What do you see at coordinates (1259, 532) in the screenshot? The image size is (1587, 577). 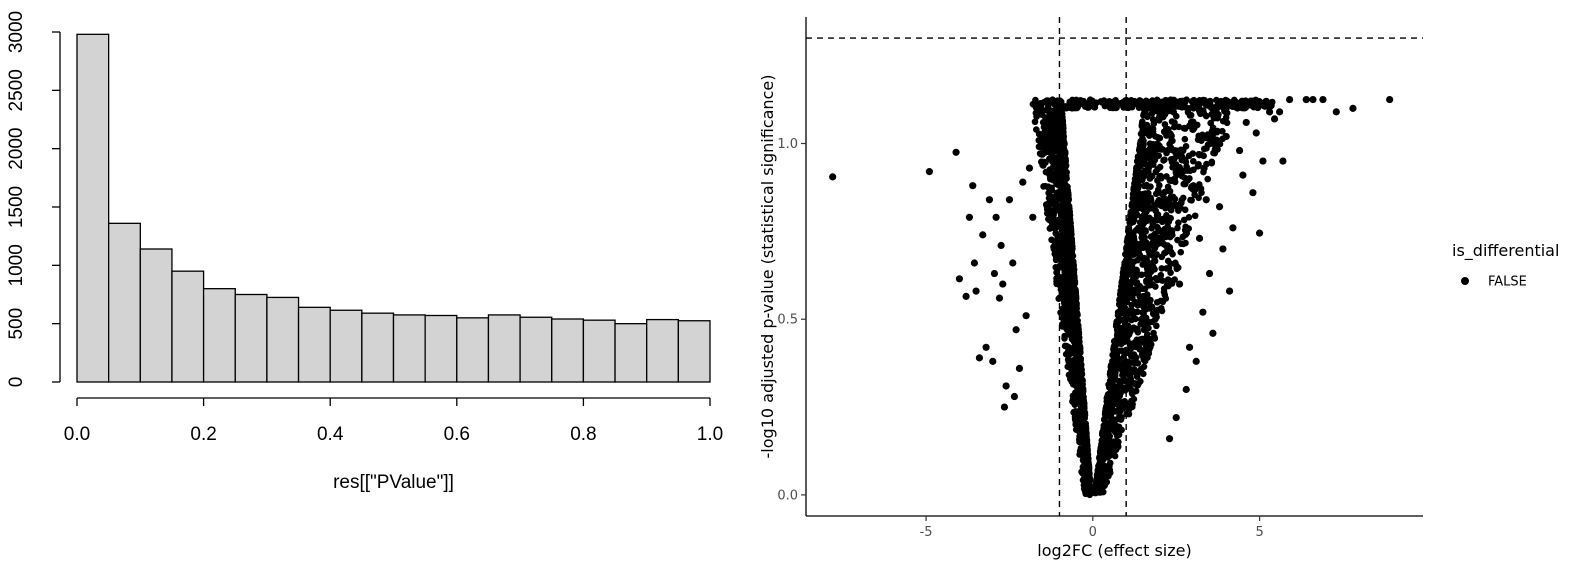 I see `x-tick-label: 5` at bounding box center [1259, 532].